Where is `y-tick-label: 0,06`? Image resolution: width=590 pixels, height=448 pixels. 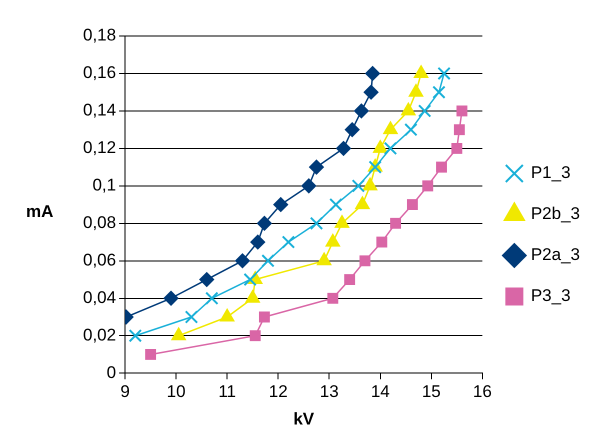
y-tick-label: 0,06 is located at coordinates (99, 260).